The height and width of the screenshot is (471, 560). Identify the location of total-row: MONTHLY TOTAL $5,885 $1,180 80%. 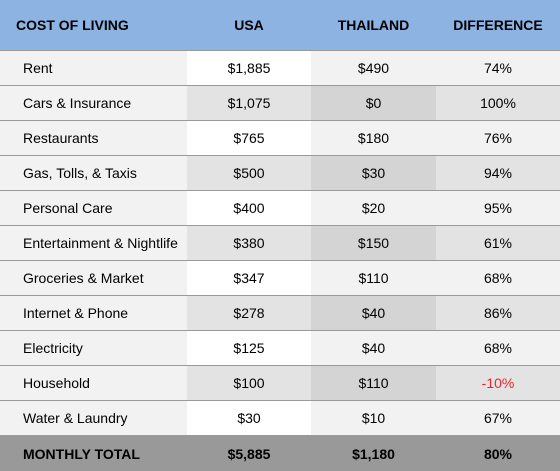
(280, 453).